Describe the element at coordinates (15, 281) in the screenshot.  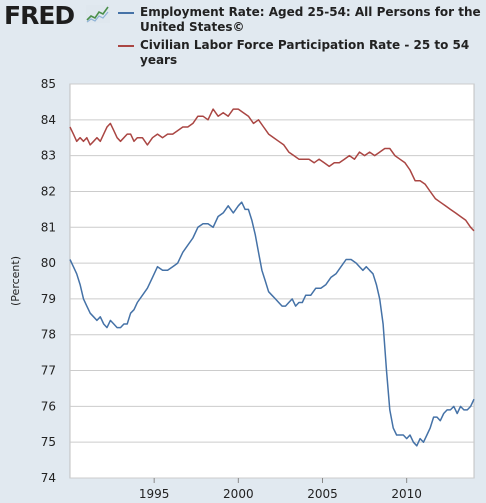
I see `y-axis-label: (Percent)` at that location.